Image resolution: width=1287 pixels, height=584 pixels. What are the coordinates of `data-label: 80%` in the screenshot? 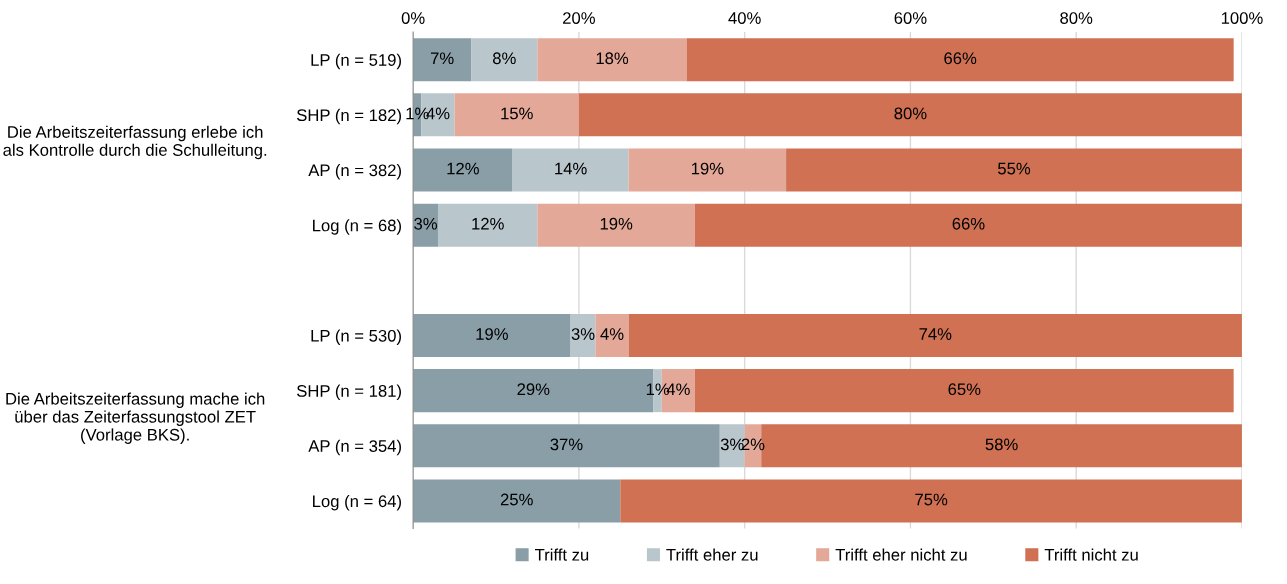 It's located at (910, 113).